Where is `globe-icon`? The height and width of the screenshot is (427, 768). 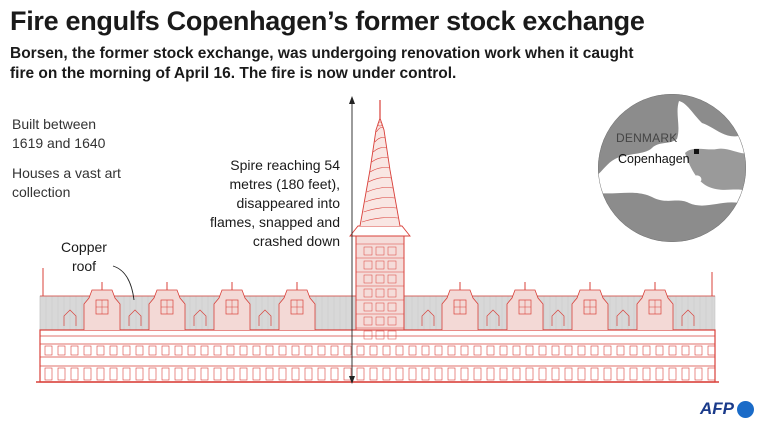 globe-icon is located at coordinates (745, 409).